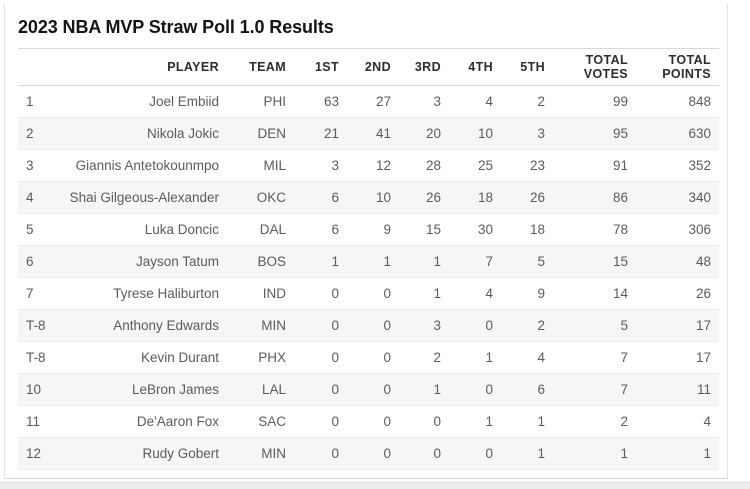  I want to click on cell-5th: 3, so click(527, 133).